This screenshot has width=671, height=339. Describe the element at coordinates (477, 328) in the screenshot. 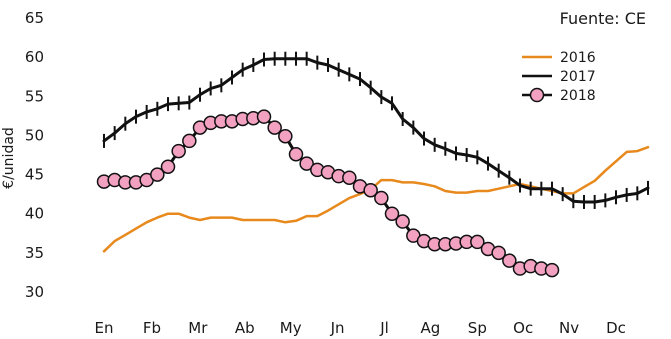

I see `x-tick-label: Sp` at that location.